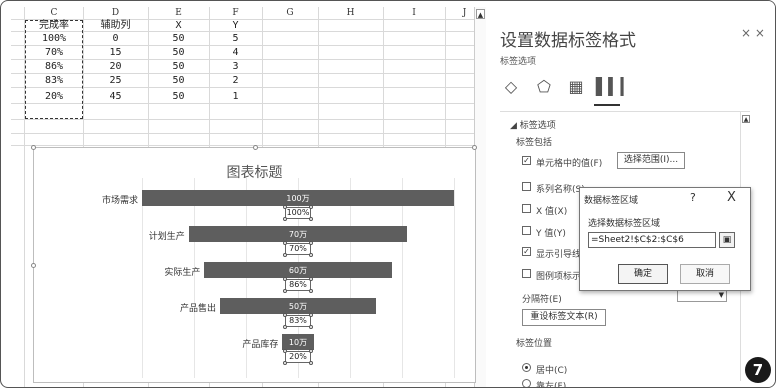  I want to click on help-button: ?, so click(693, 197).